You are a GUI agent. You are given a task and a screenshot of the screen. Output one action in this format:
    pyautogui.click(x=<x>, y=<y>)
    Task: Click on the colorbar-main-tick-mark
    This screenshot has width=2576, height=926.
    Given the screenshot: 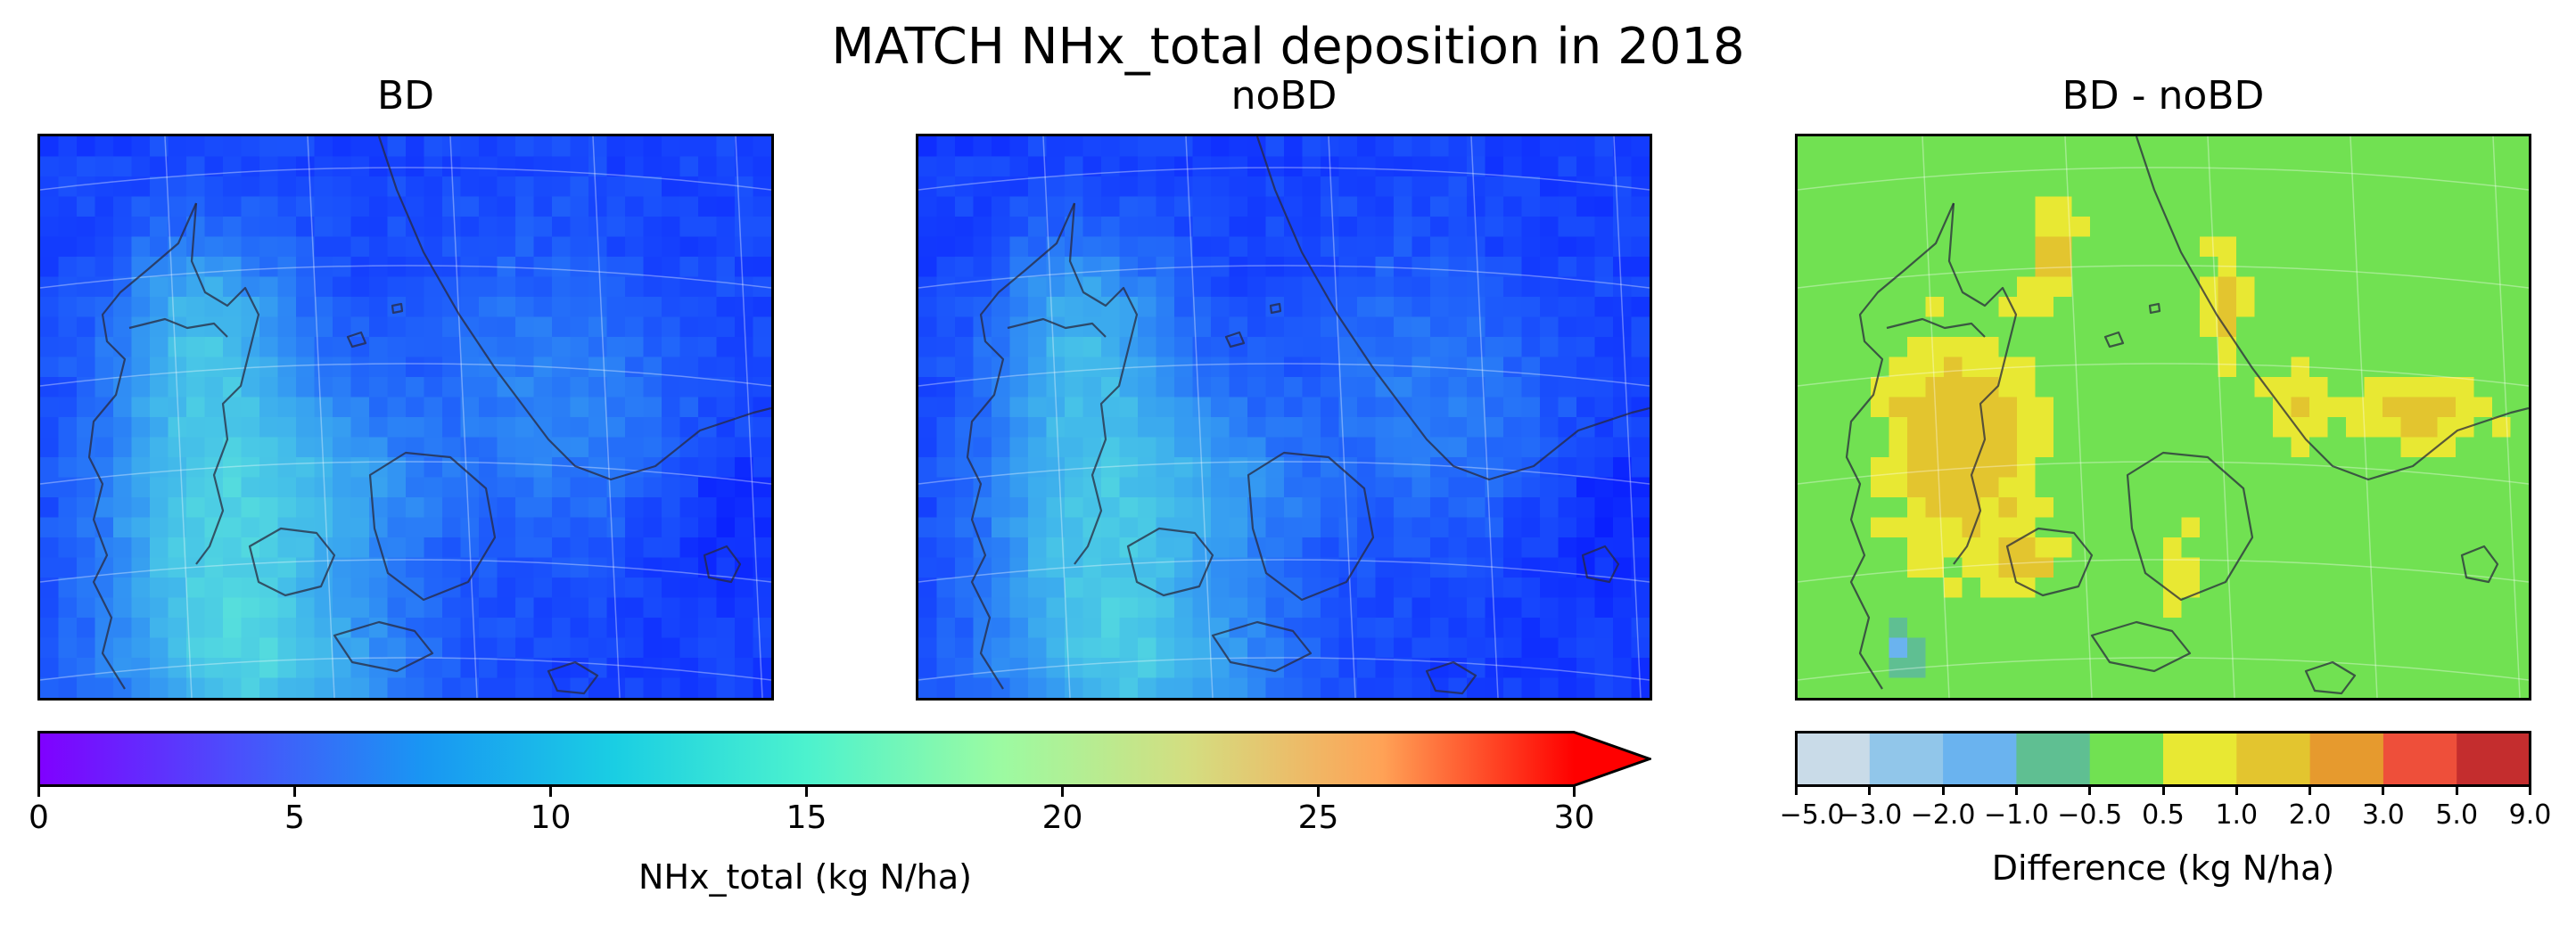 What is the action you would take?
    pyautogui.click(x=1062, y=791)
    